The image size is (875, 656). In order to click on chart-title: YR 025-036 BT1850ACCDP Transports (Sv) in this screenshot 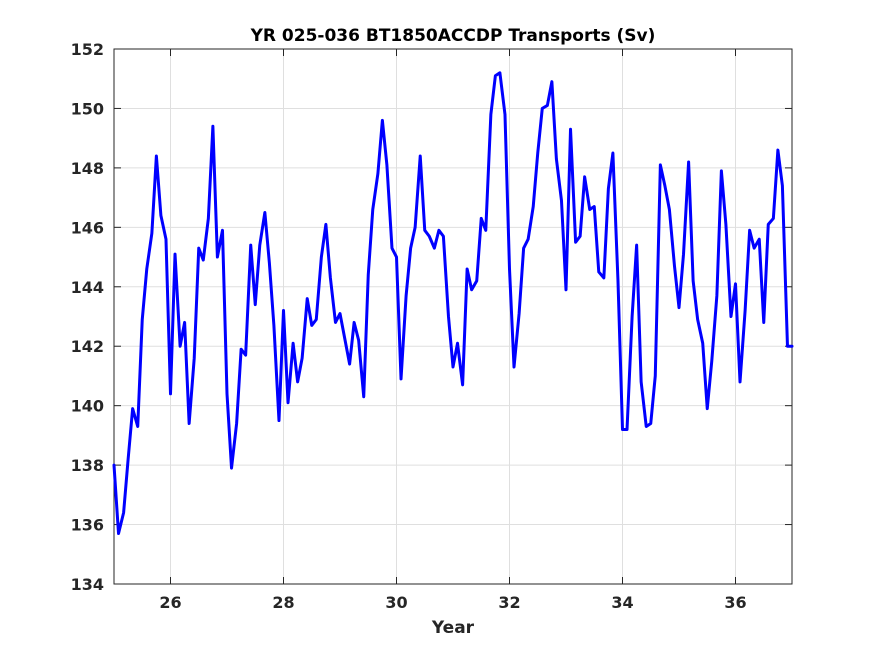, I will do `click(453, 36)`.